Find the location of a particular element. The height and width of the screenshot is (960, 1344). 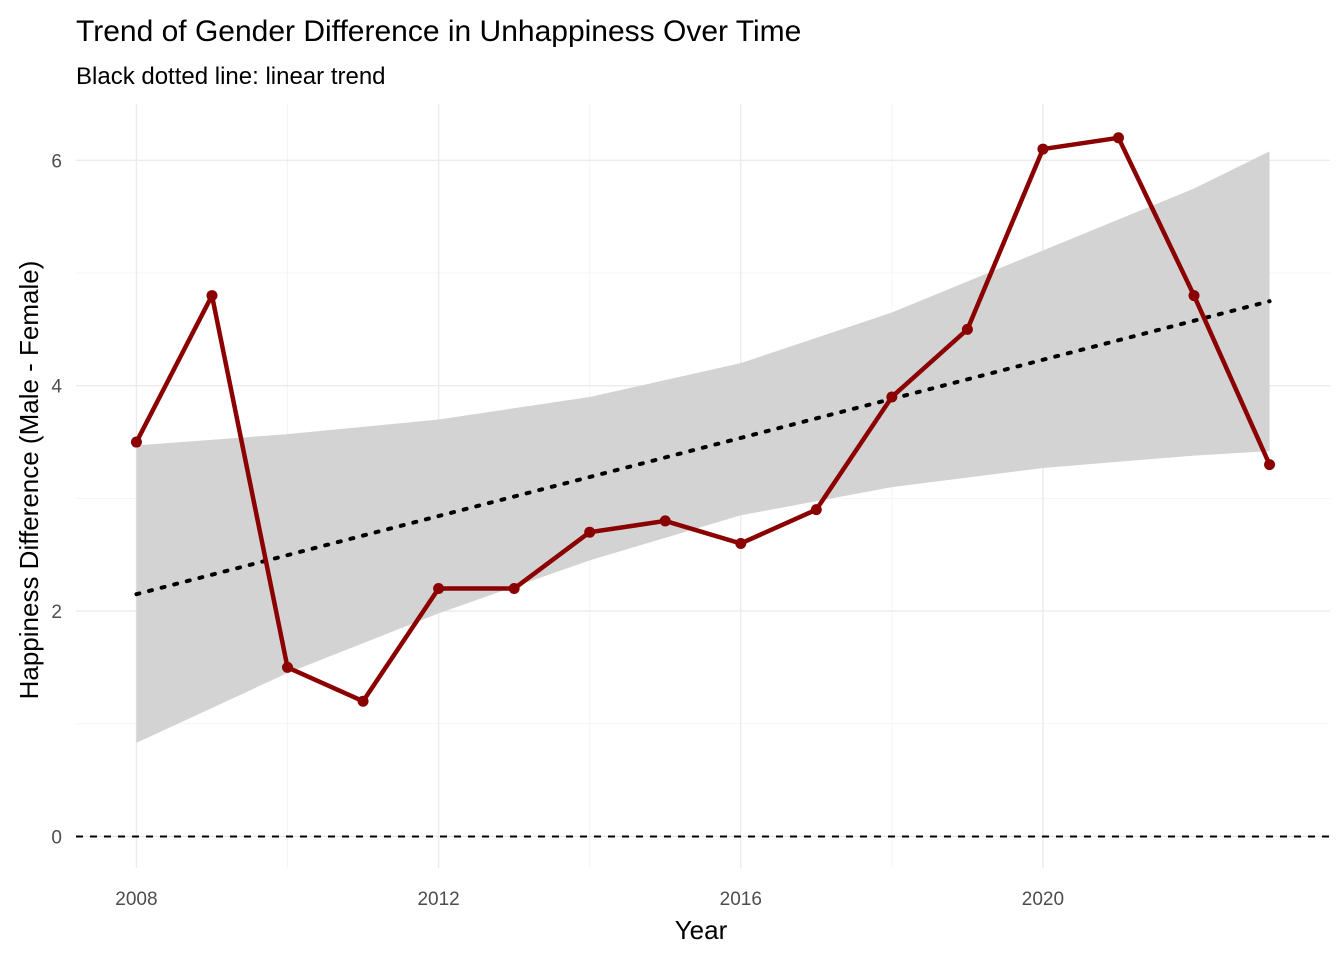

x-tick-label: 2008 is located at coordinates (136, 899).